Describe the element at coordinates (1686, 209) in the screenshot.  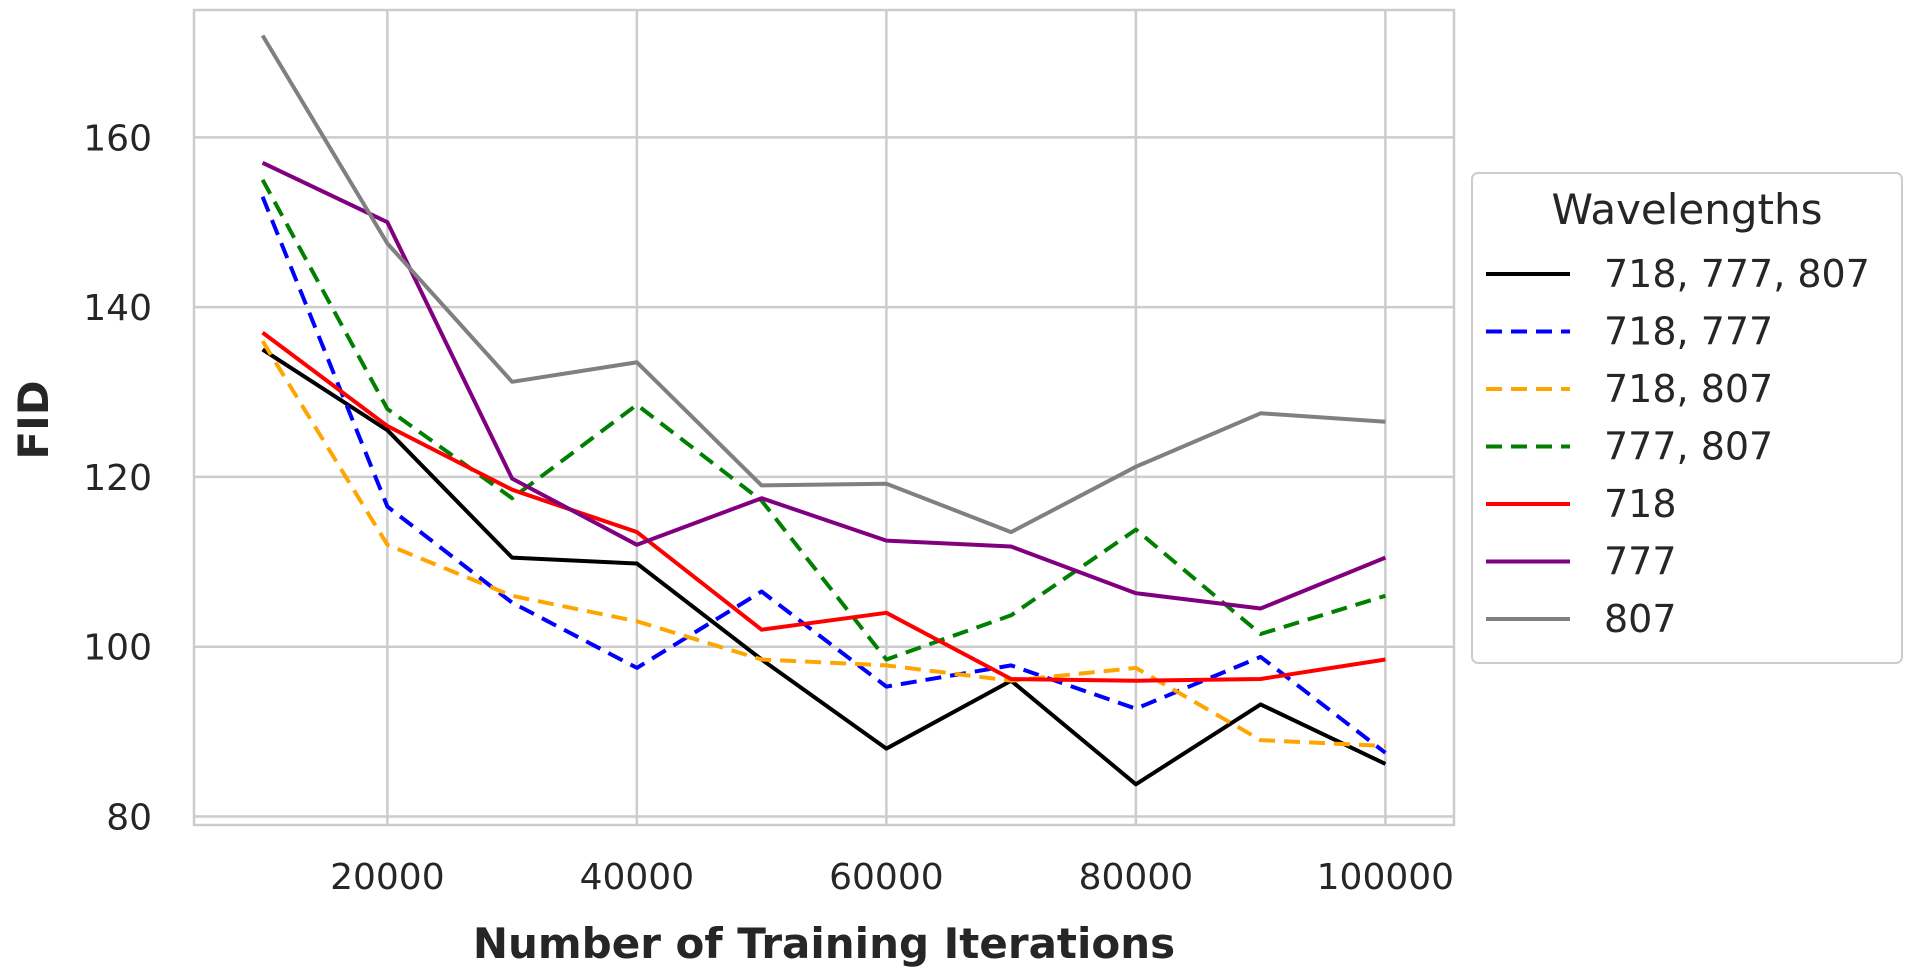
I see `legend-title: Wavelengths` at that location.